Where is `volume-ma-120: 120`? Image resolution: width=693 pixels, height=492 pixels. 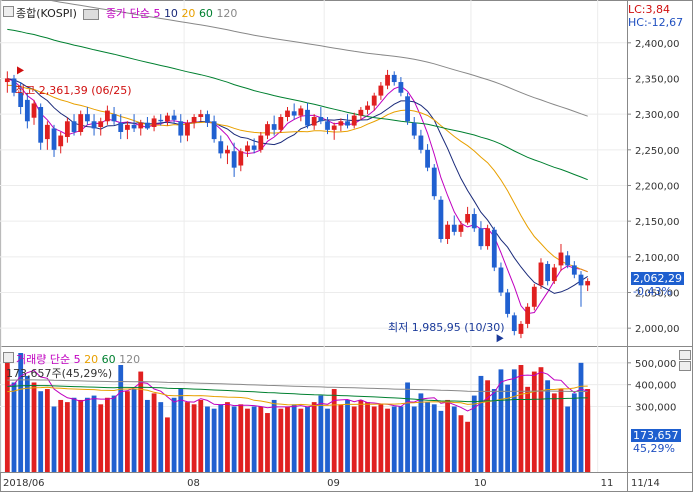
volume-ma-120: 120 is located at coordinates (130, 359).